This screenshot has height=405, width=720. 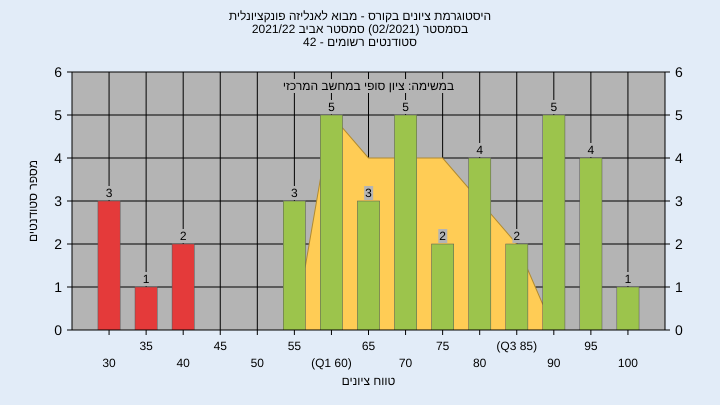 I want to click on annotation: במשימה: ציון סופי במחשב המרכזי, so click(x=368, y=86).